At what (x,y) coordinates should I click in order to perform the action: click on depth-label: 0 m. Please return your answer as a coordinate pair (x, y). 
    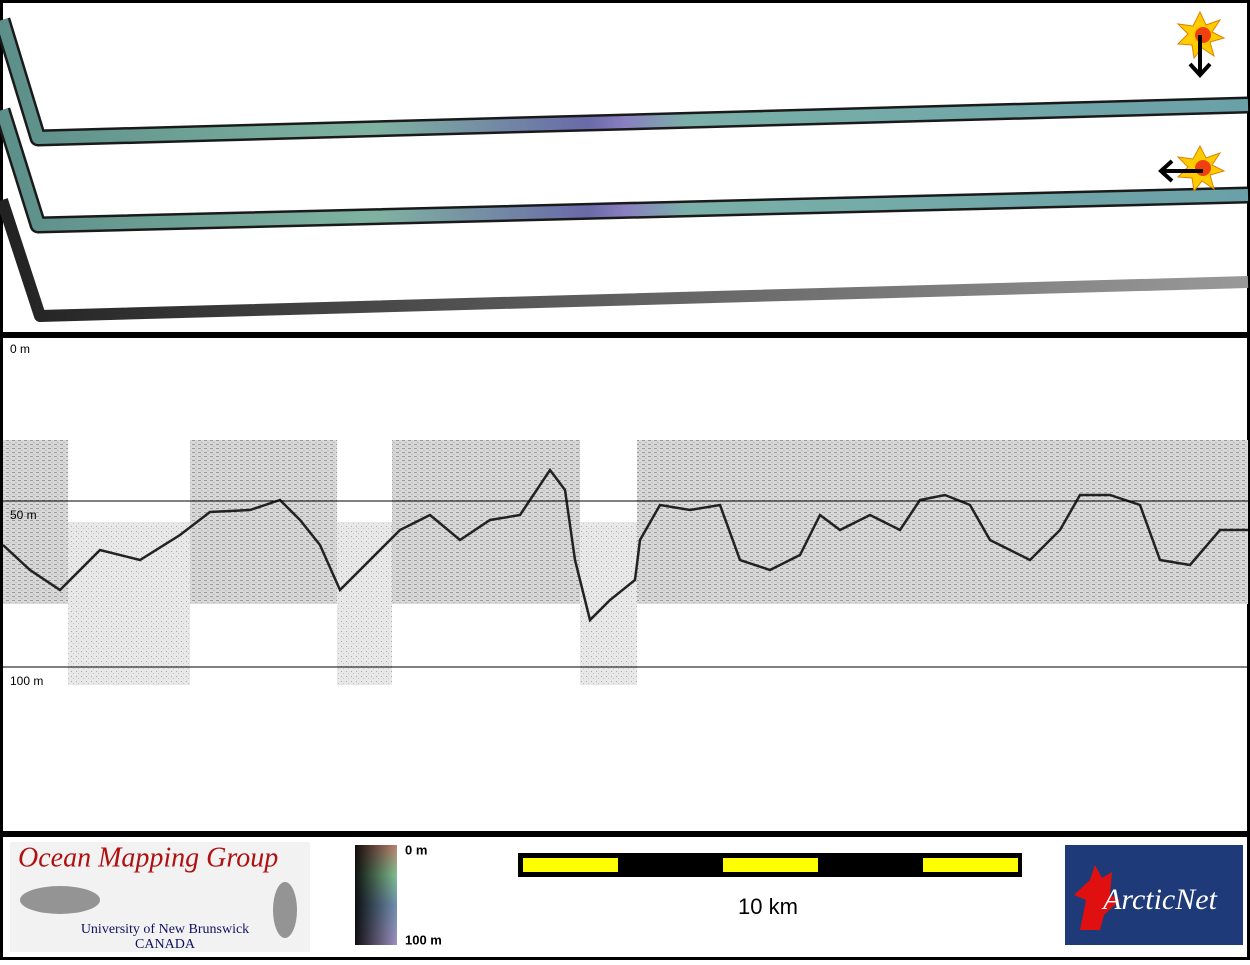
    Looking at the image, I should click on (20, 349).